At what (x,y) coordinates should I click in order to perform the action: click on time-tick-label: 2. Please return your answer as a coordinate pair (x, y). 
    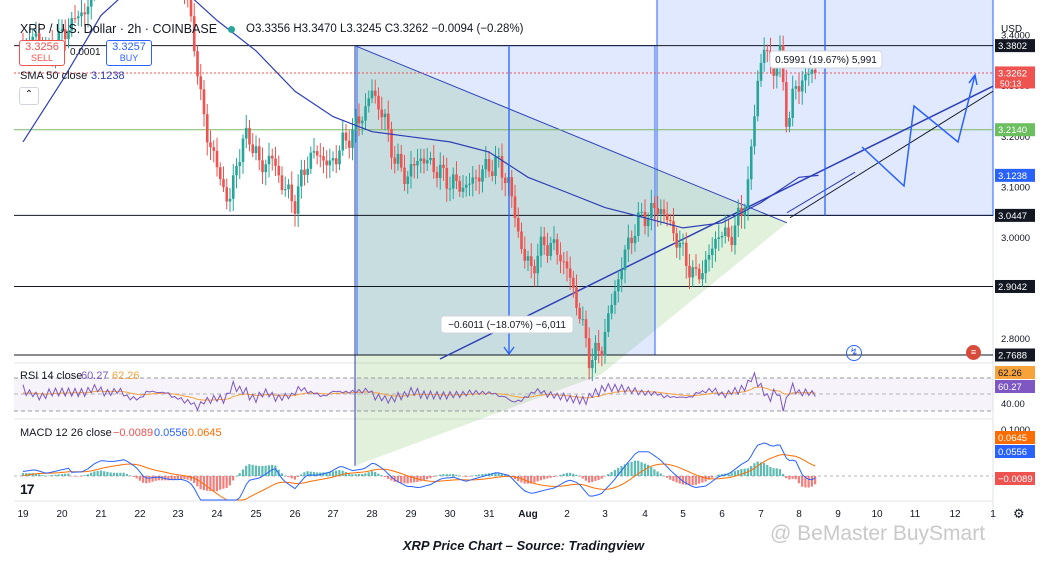
    Looking at the image, I should click on (567, 514).